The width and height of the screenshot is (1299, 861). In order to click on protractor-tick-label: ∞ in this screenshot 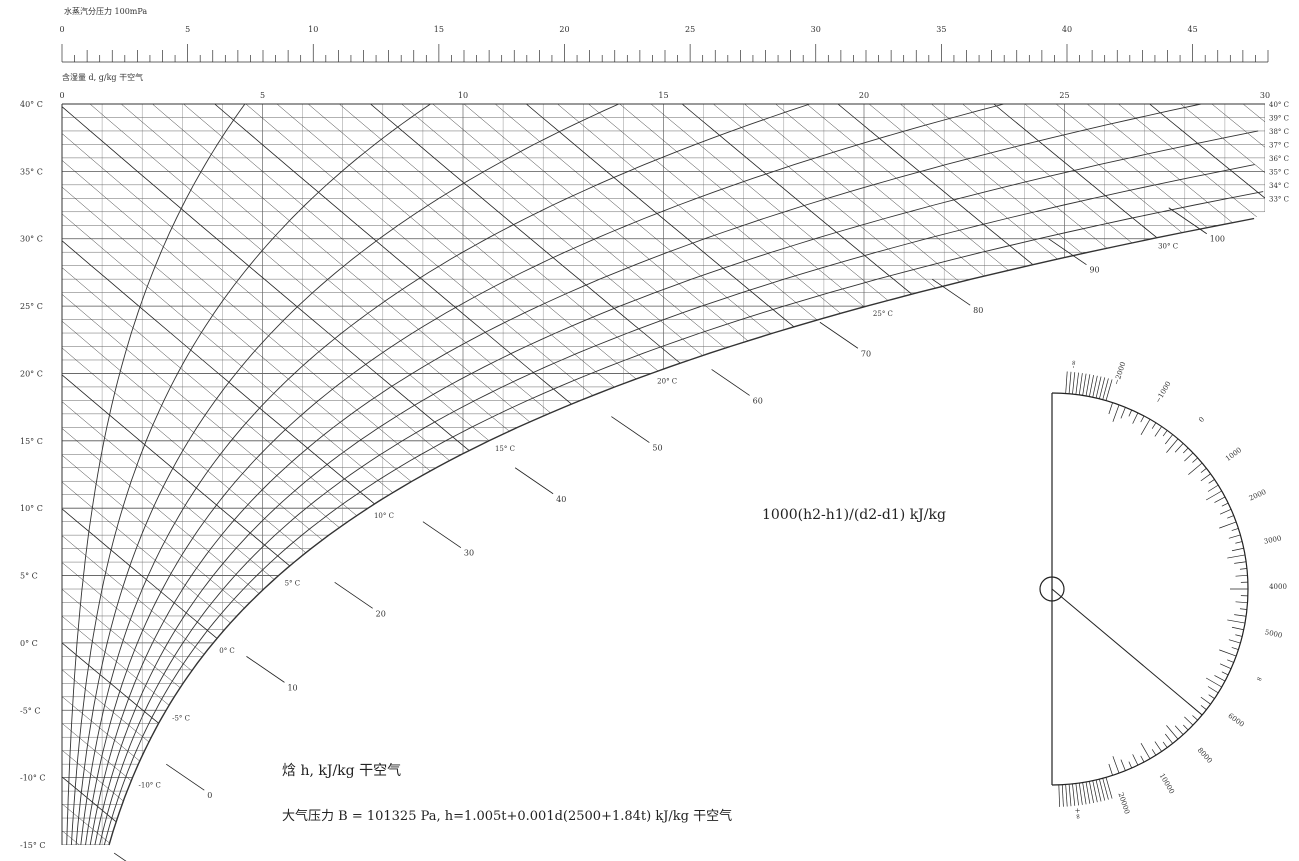, I will do `click(1259, 679)`.